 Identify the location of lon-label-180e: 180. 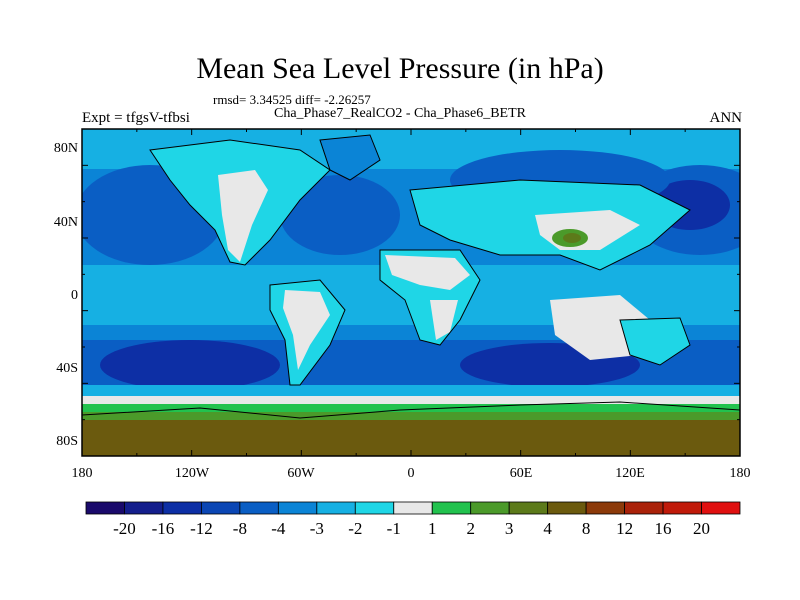
(740, 473).